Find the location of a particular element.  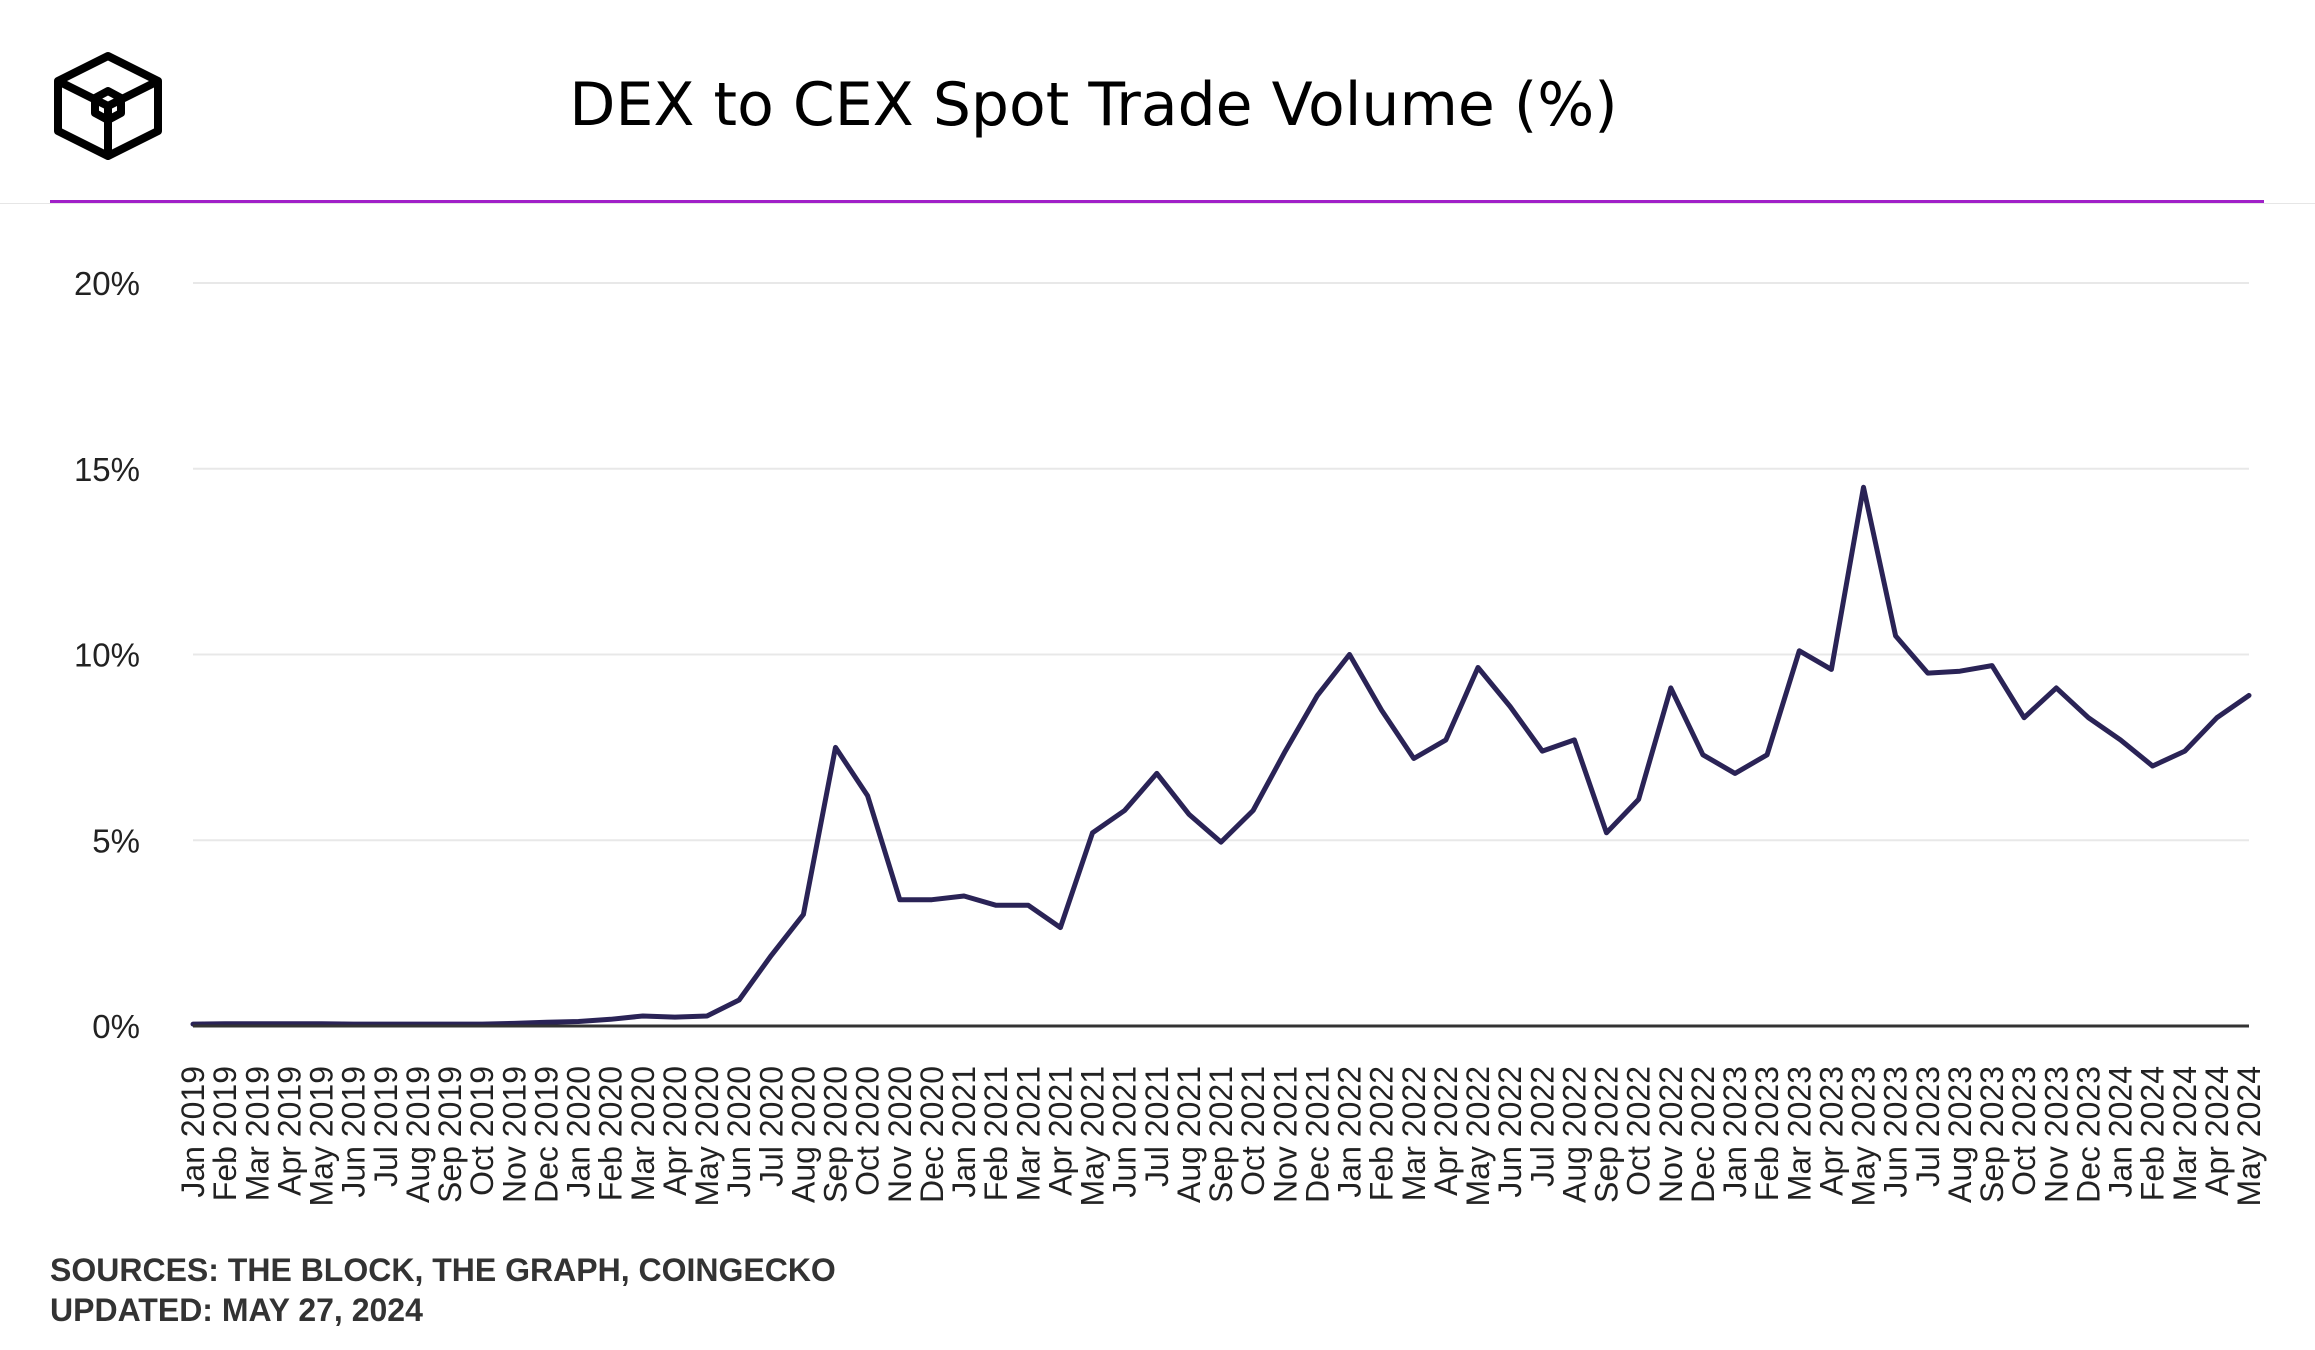

x-tick-label: Feb 2019 is located at coordinates (225, 1133).